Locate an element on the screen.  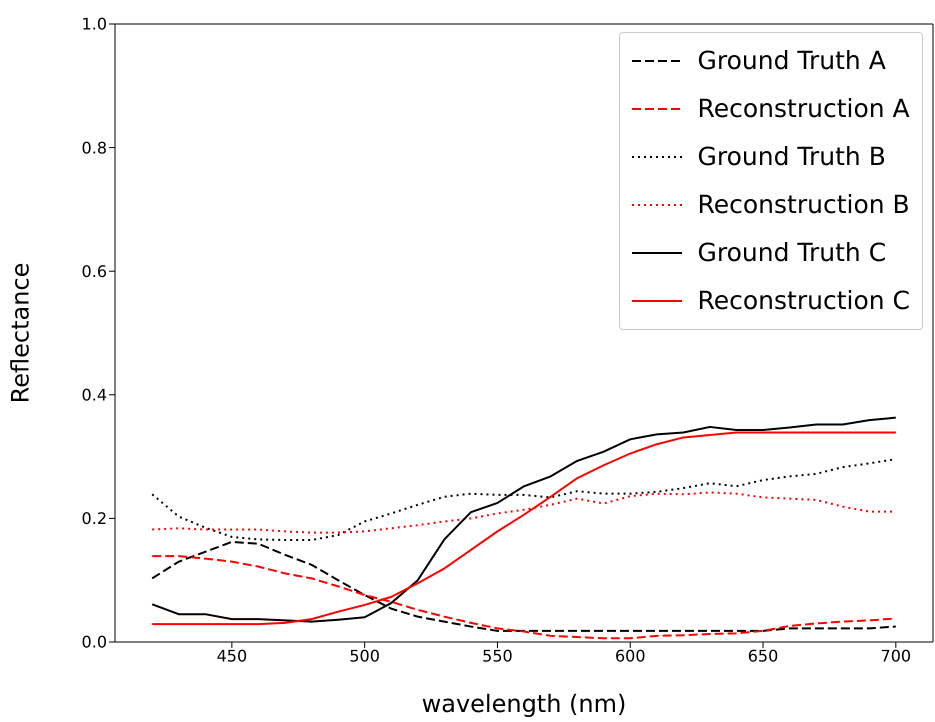
x-tick-label: 500 is located at coordinates (364, 656).